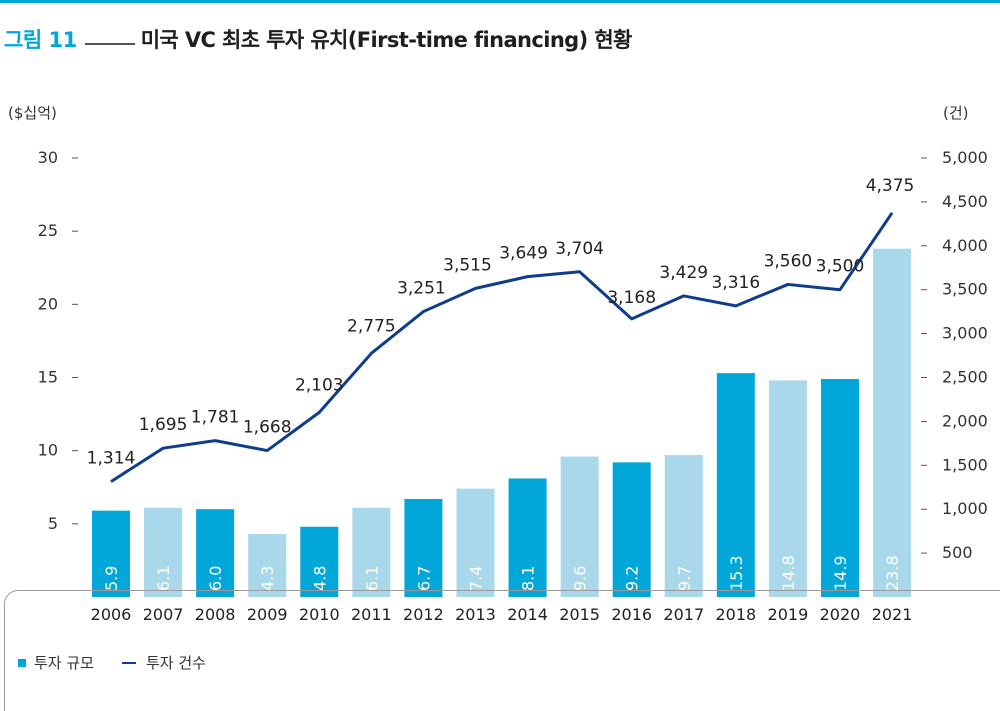 Image resolution: width=1000 pixels, height=711 pixels. What do you see at coordinates (956, 113) in the screenshot?
I see `y-right-axis-label: (건)` at bounding box center [956, 113].